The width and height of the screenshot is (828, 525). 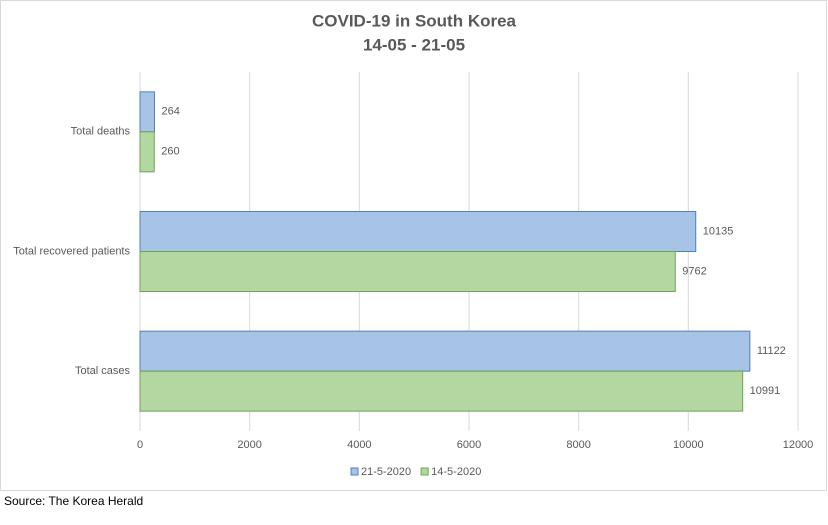 I want to click on data-label: 260, so click(x=170, y=152).